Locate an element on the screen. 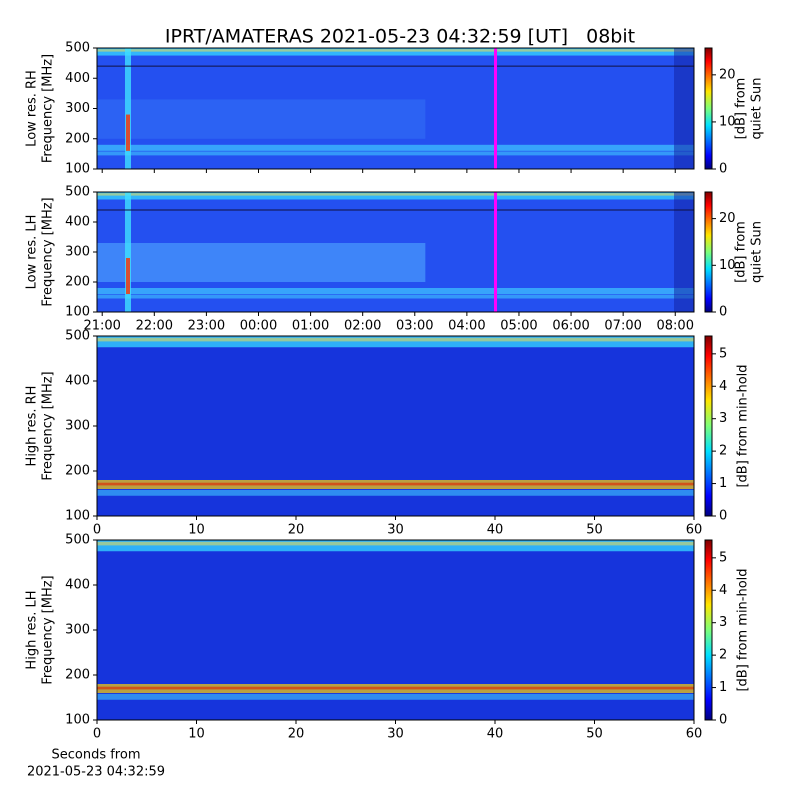 Image resolution: width=800 pixels, height=804 pixels. x-tick-label: 04:00 is located at coordinates (466, 326).